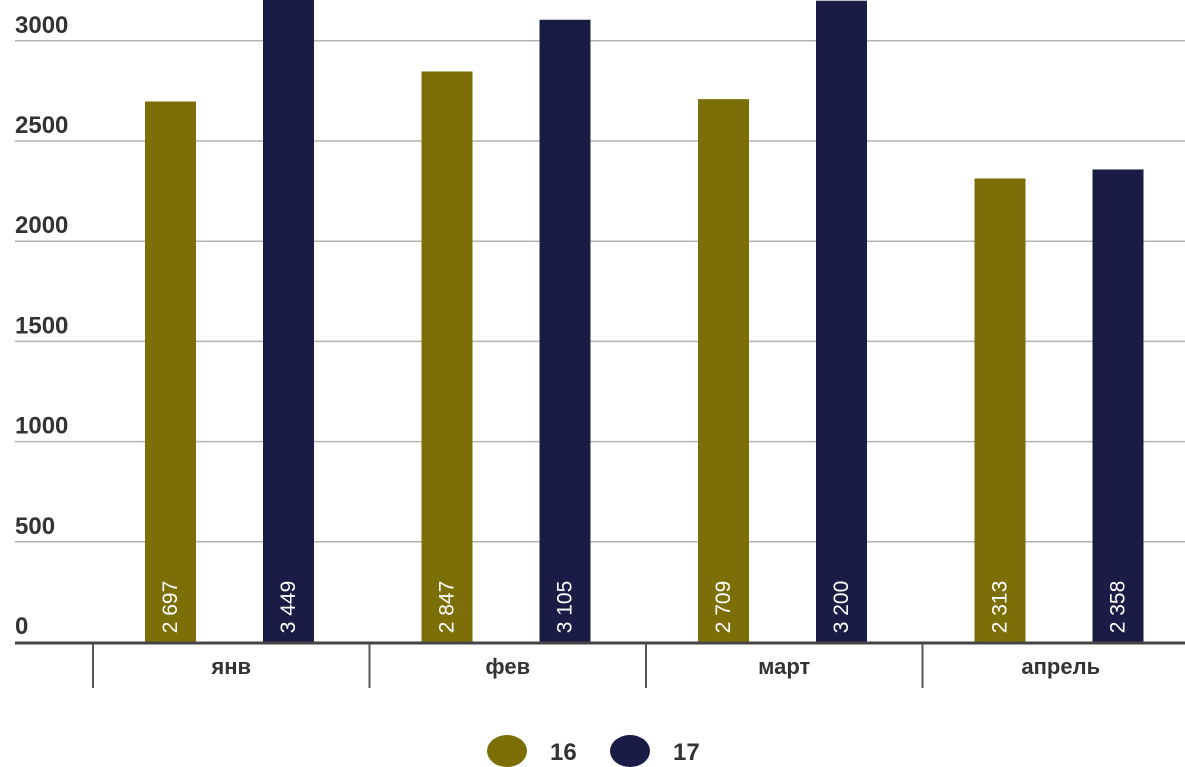 This screenshot has width=1185, height=767. I want to click on legend: 16 17, so click(593, 751).